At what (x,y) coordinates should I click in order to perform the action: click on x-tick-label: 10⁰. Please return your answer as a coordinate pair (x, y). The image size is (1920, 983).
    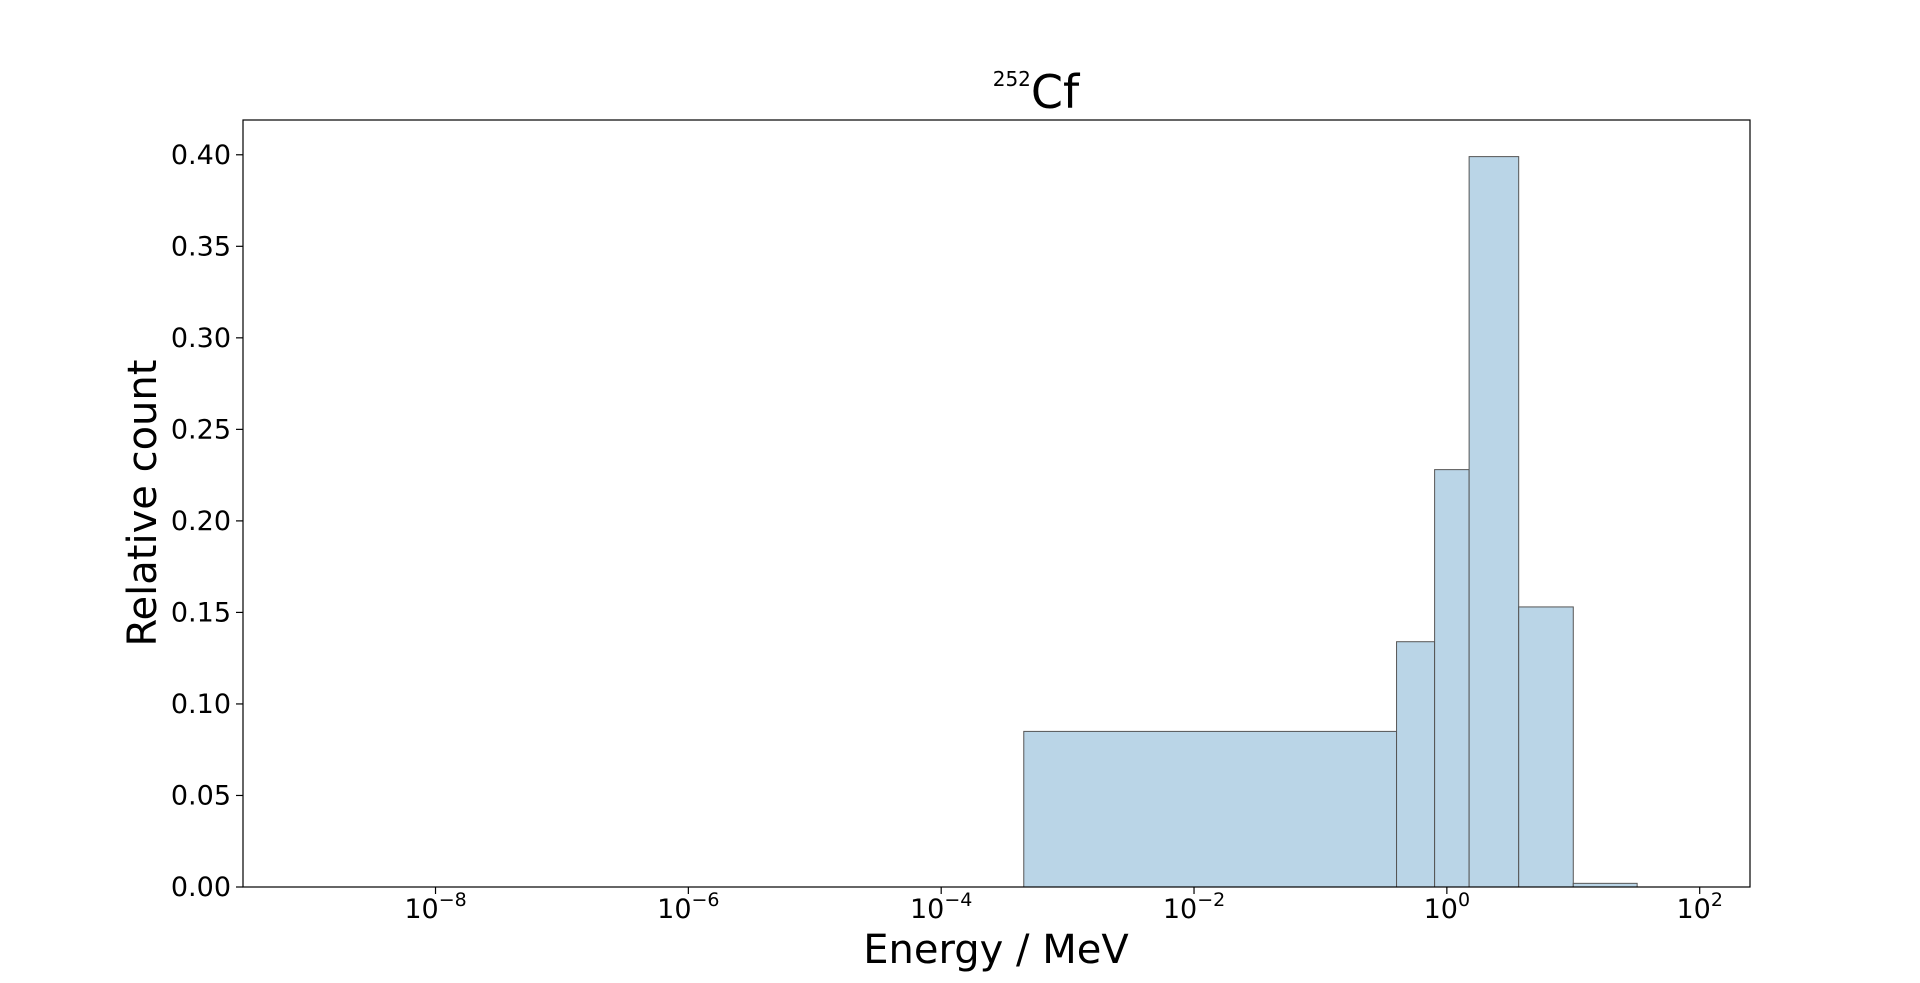
    Looking at the image, I should click on (1447, 907).